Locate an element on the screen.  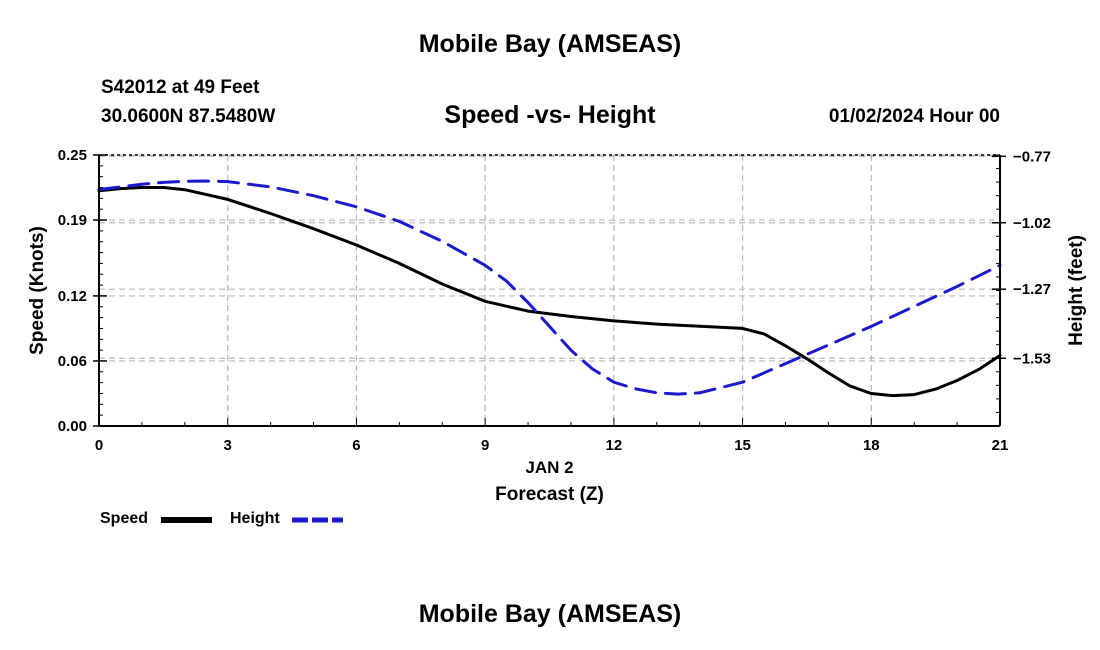
x-axis-date-label: JAN 2 is located at coordinates (549, 467).